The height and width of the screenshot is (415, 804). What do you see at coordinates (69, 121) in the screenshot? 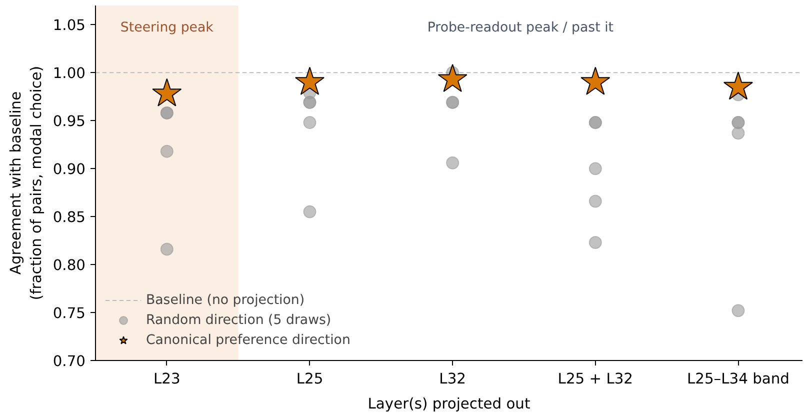
I see `y-tick-label: 0.95` at bounding box center [69, 121].